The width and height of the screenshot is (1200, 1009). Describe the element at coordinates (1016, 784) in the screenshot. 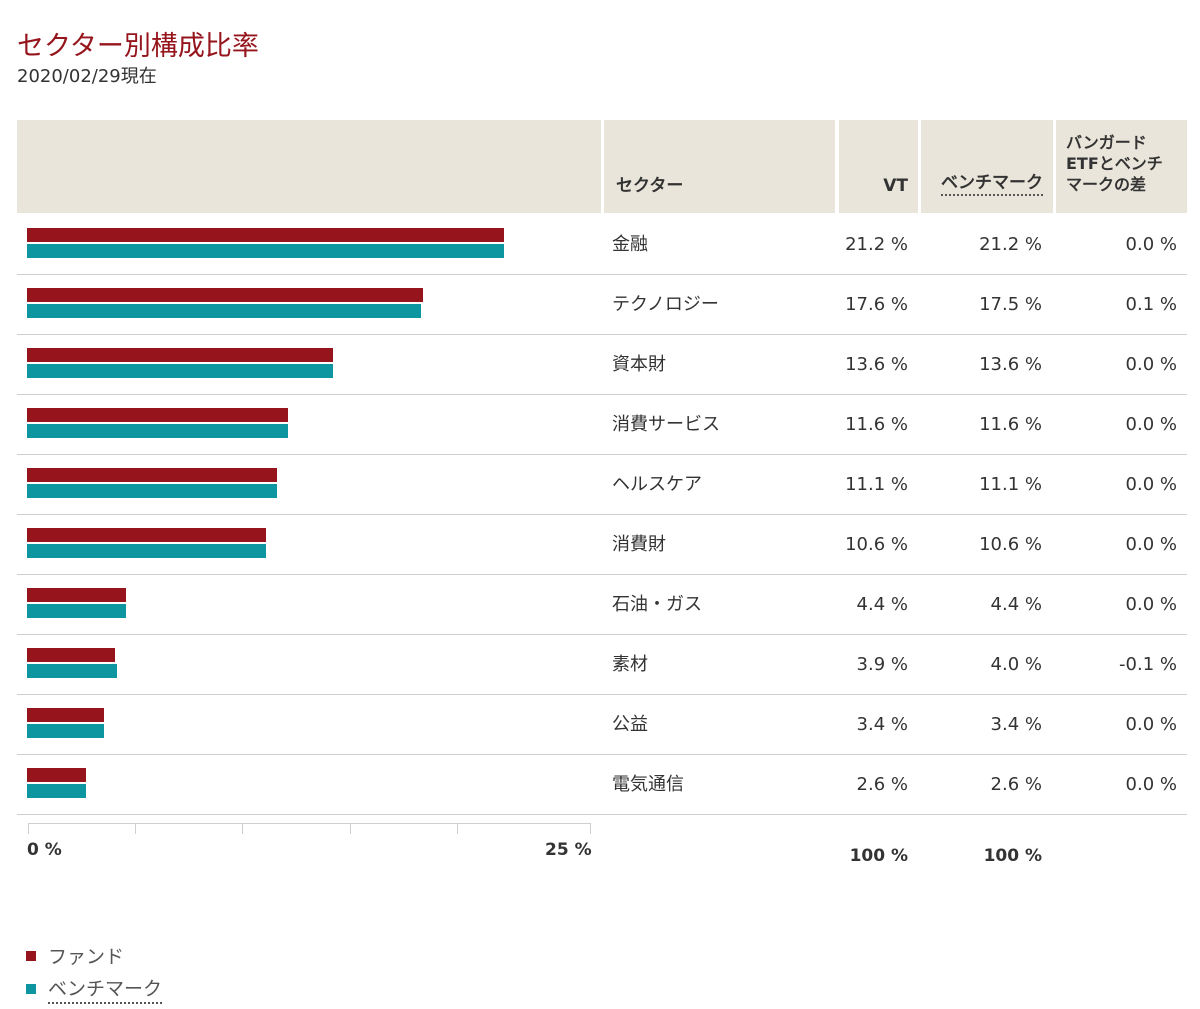

I see `benchmark-value: 2.6 %` at that location.